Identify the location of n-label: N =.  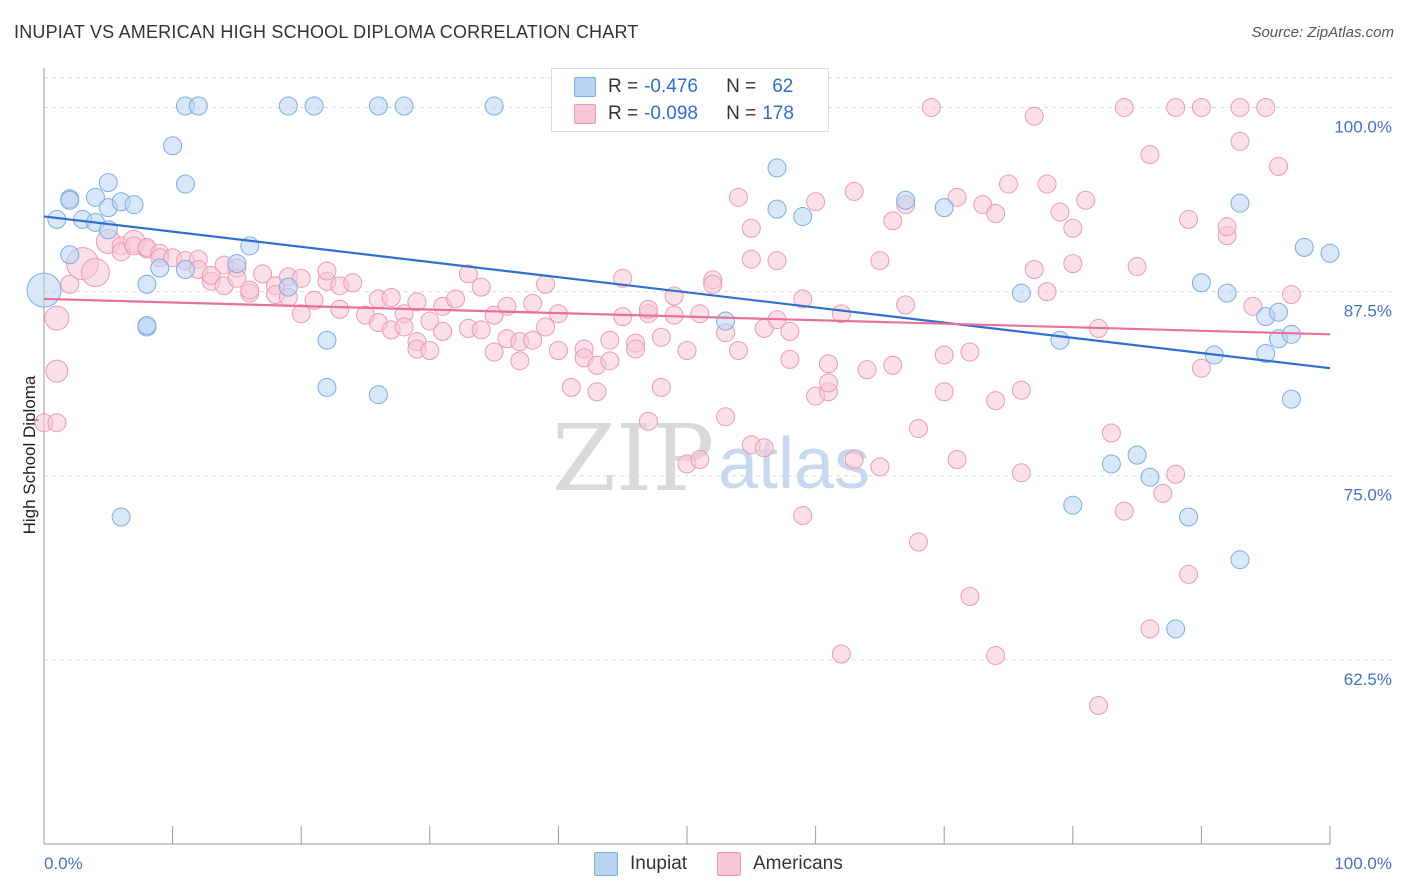
(741, 113).